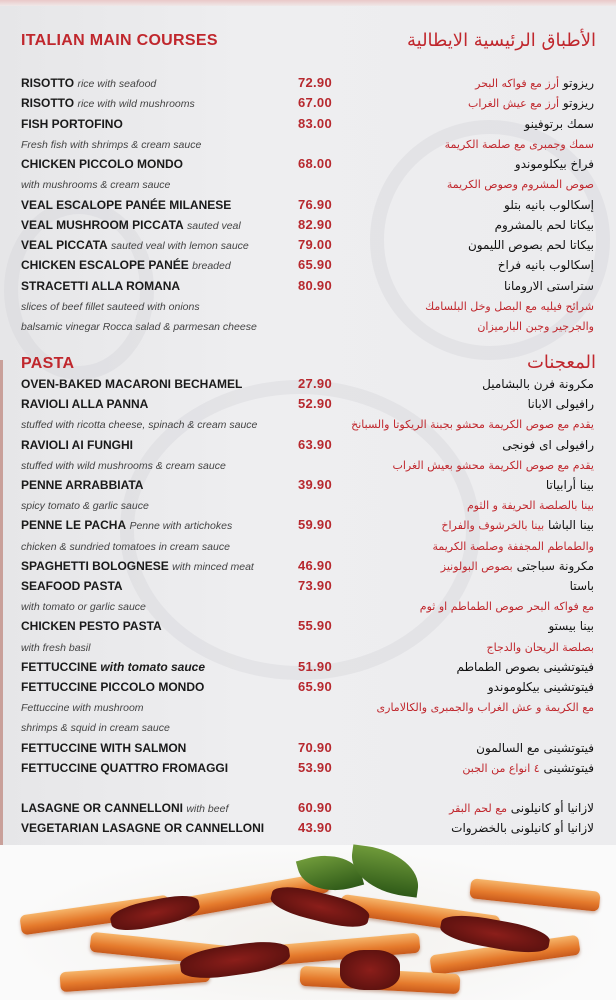 This screenshot has width=616, height=1000. Describe the element at coordinates (213, 566) in the screenshot. I see `item-description: with minced meat` at that location.